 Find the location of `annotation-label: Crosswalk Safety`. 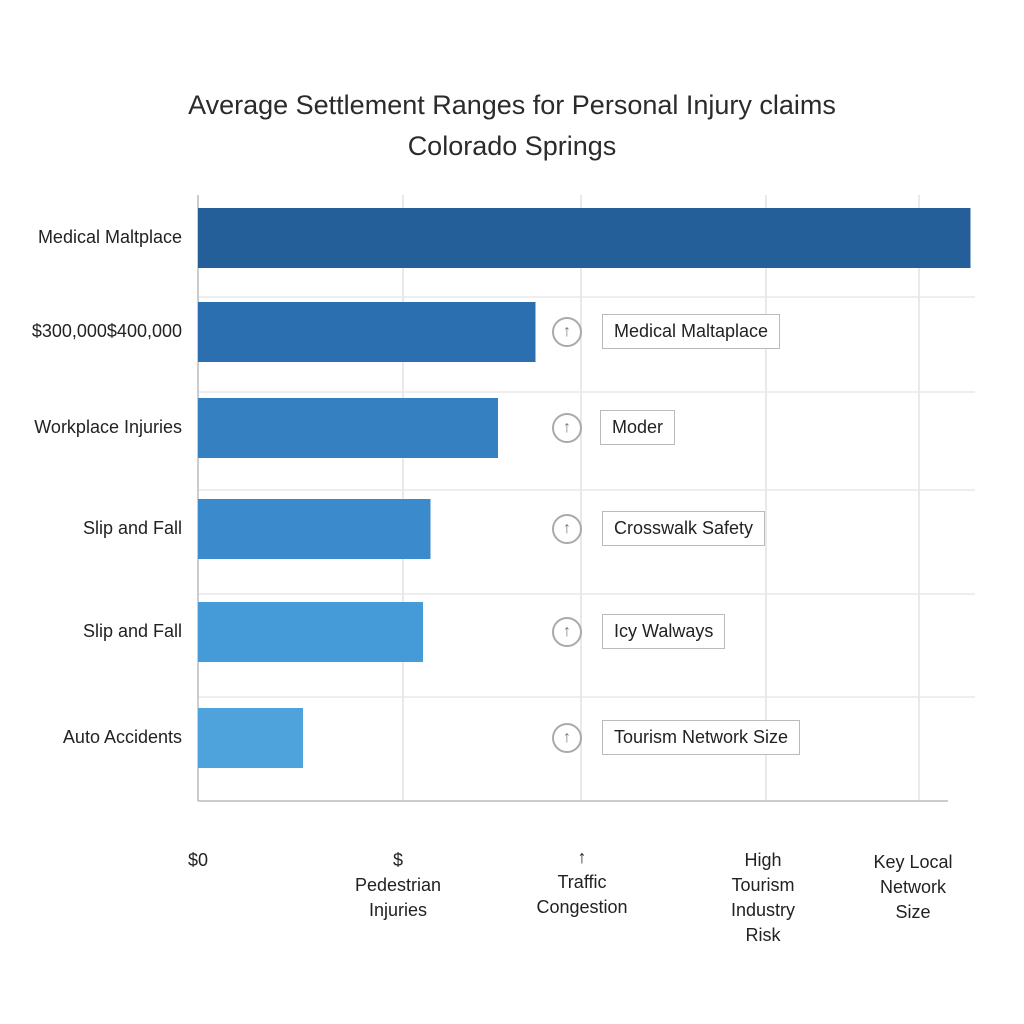

annotation-label: Crosswalk Safety is located at coordinates (684, 528).